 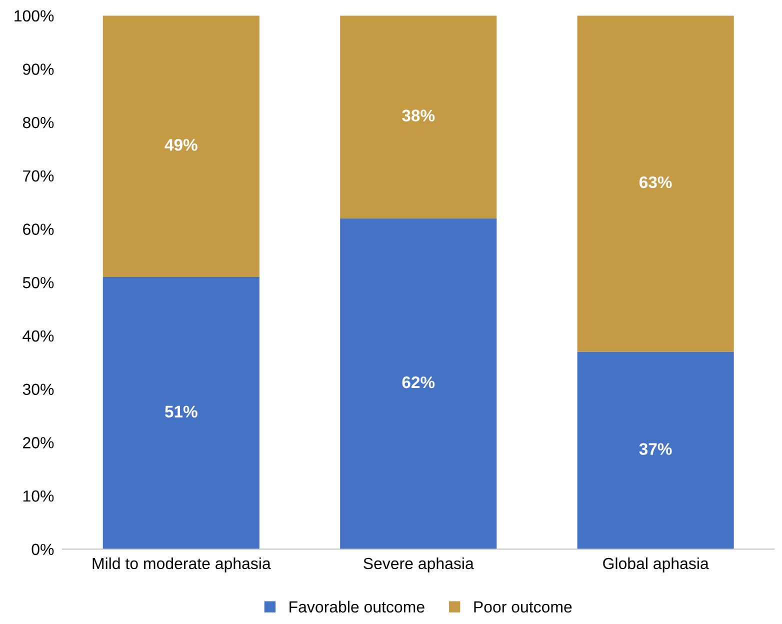 What do you see at coordinates (523, 607) in the screenshot?
I see `legend-label: Poor outcome` at bounding box center [523, 607].